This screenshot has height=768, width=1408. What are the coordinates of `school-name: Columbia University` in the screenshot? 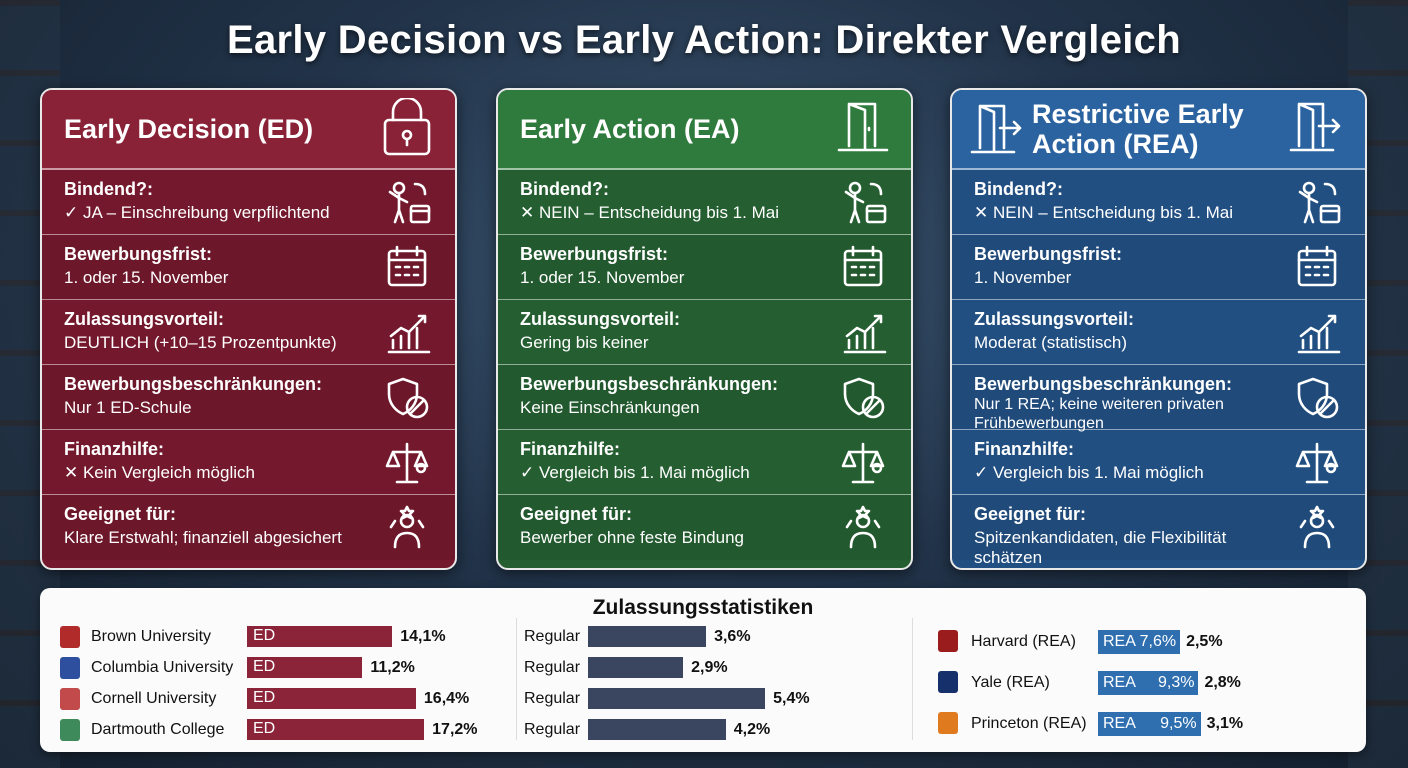 It's located at (162, 667).